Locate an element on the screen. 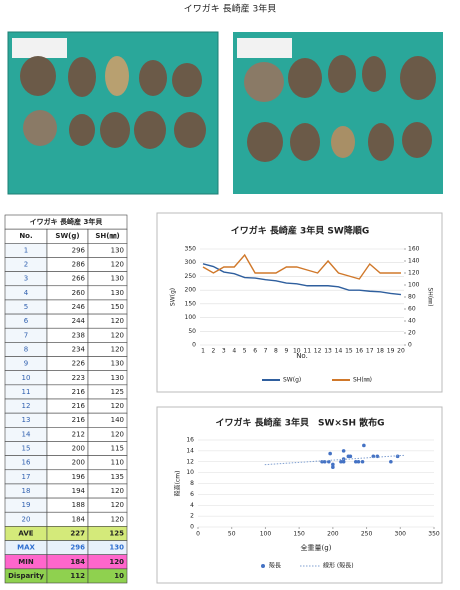  y-tick-label: 12 is located at coordinates (190, 461).